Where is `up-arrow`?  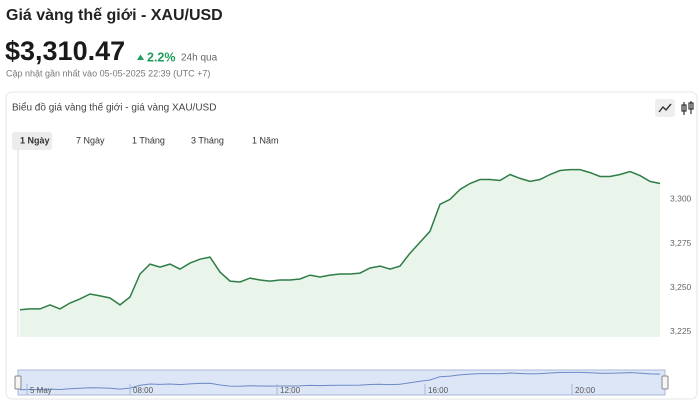 up-arrow is located at coordinates (140, 57).